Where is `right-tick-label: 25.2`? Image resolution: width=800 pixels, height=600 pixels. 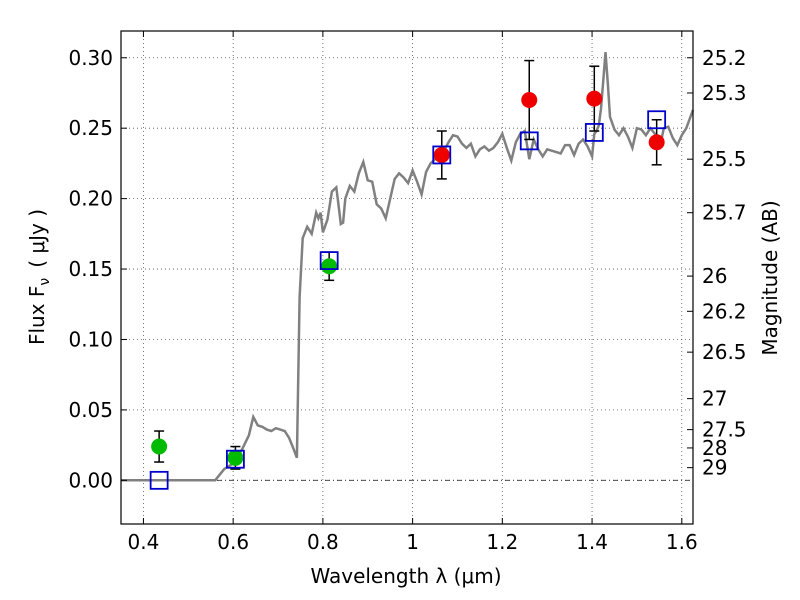 right-tick-label: 25.2 is located at coordinates (724, 58).